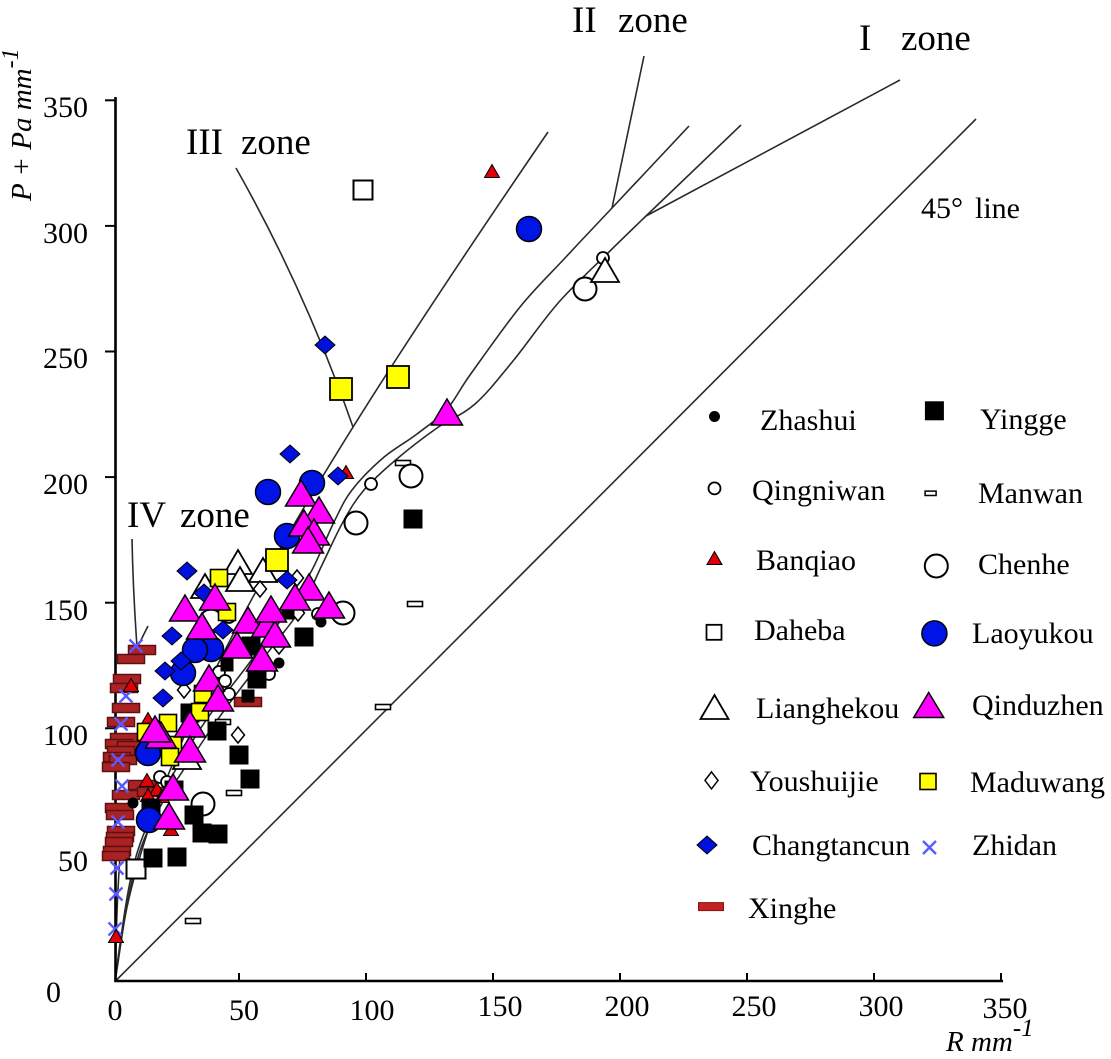 This screenshot has width=1111, height=1059. What do you see at coordinates (1030, 493) in the screenshot?
I see `svg-text: Manwan` at bounding box center [1030, 493].